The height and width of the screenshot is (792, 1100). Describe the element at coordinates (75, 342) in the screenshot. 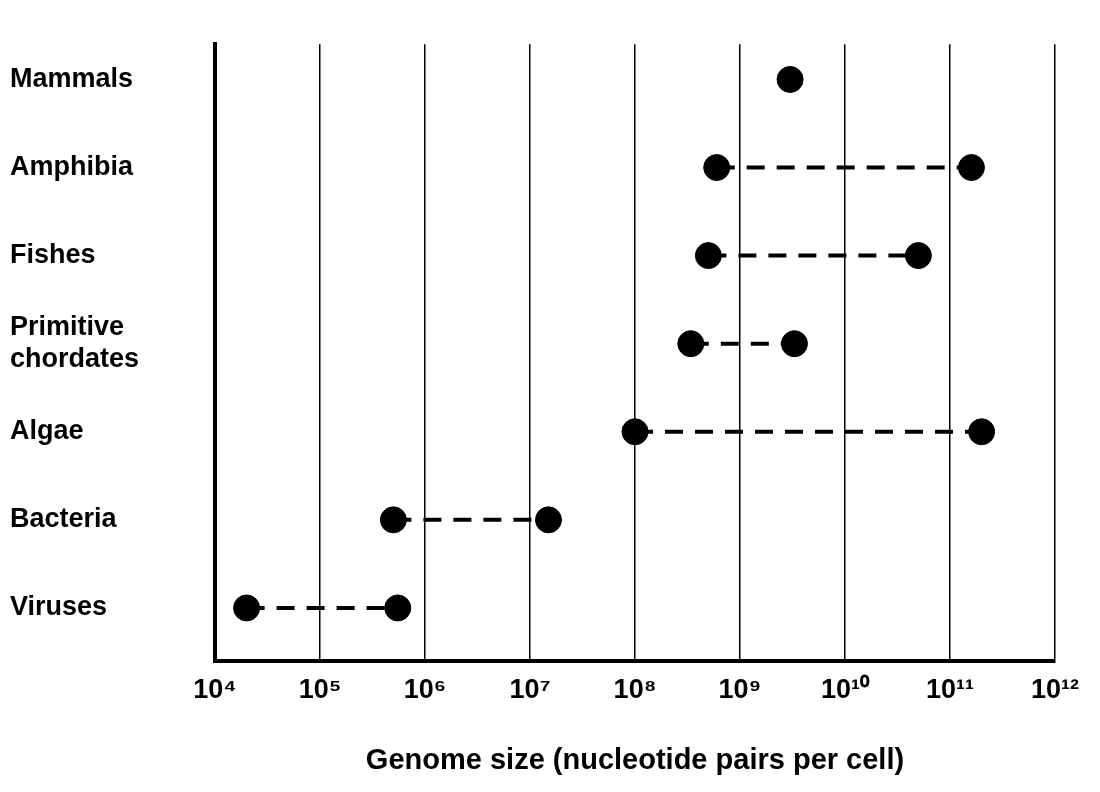

I see `y-tick-label: Primitive chordates` at that location.